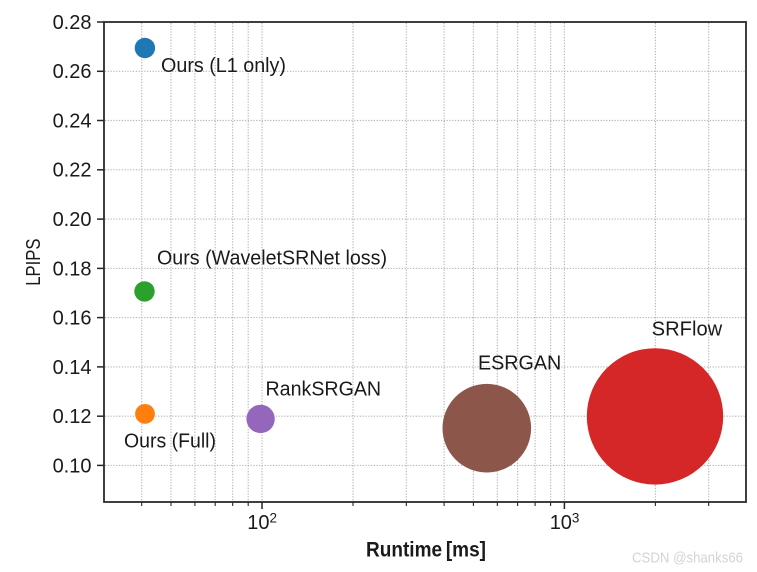  What do you see at coordinates (519, 364) in the screenshot?
I see `svg-text: ESRGAN` at bounding box center [519, 364].